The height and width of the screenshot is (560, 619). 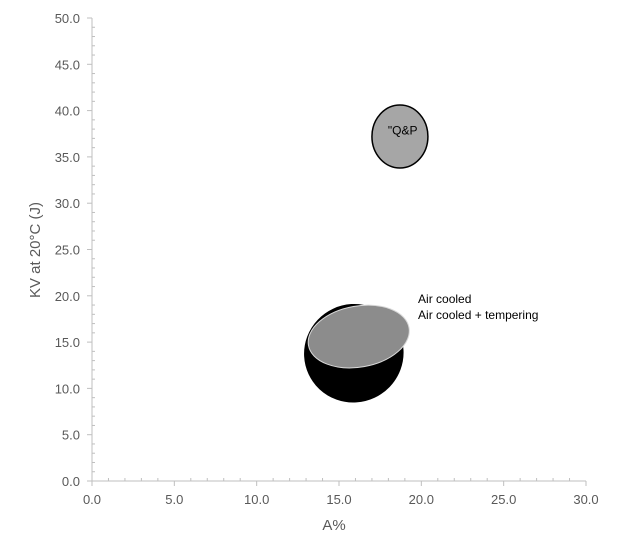 I want to click on y-tick-label: 50.0, so click(x=67, y=18).